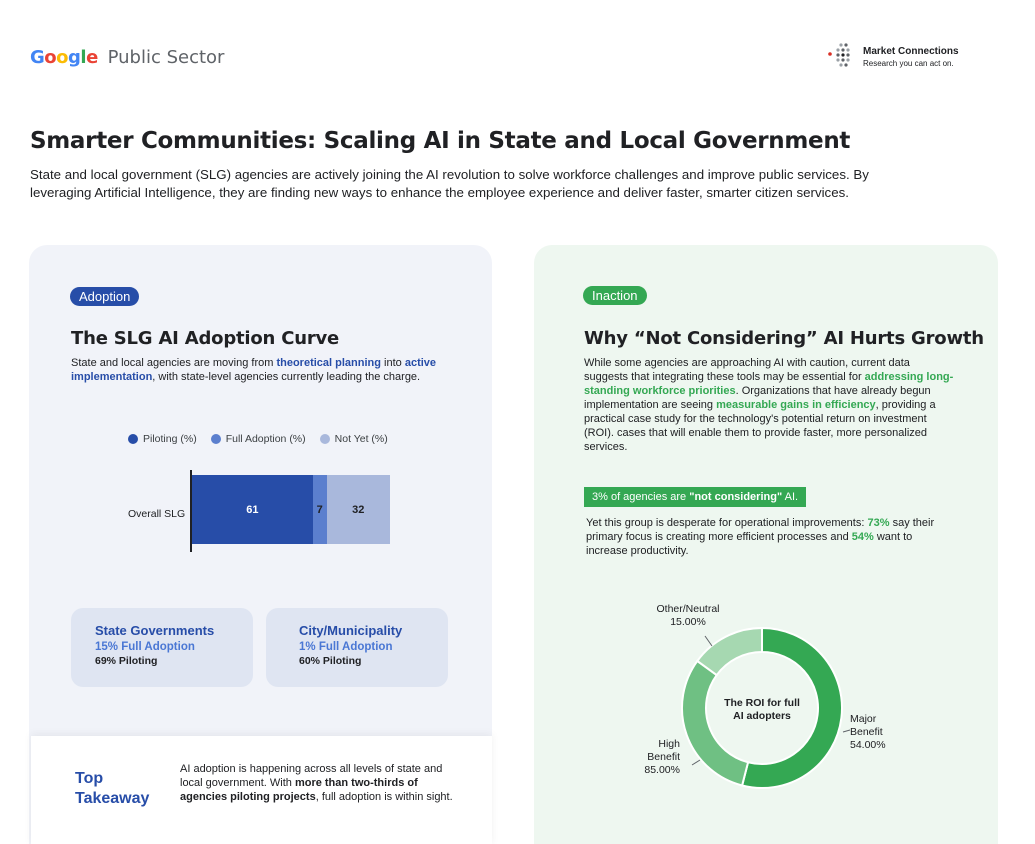 This screenshot has width=1035, height=844. I want to click on stat-full-adoption: 1% Full Adoption, so click(346, 647).